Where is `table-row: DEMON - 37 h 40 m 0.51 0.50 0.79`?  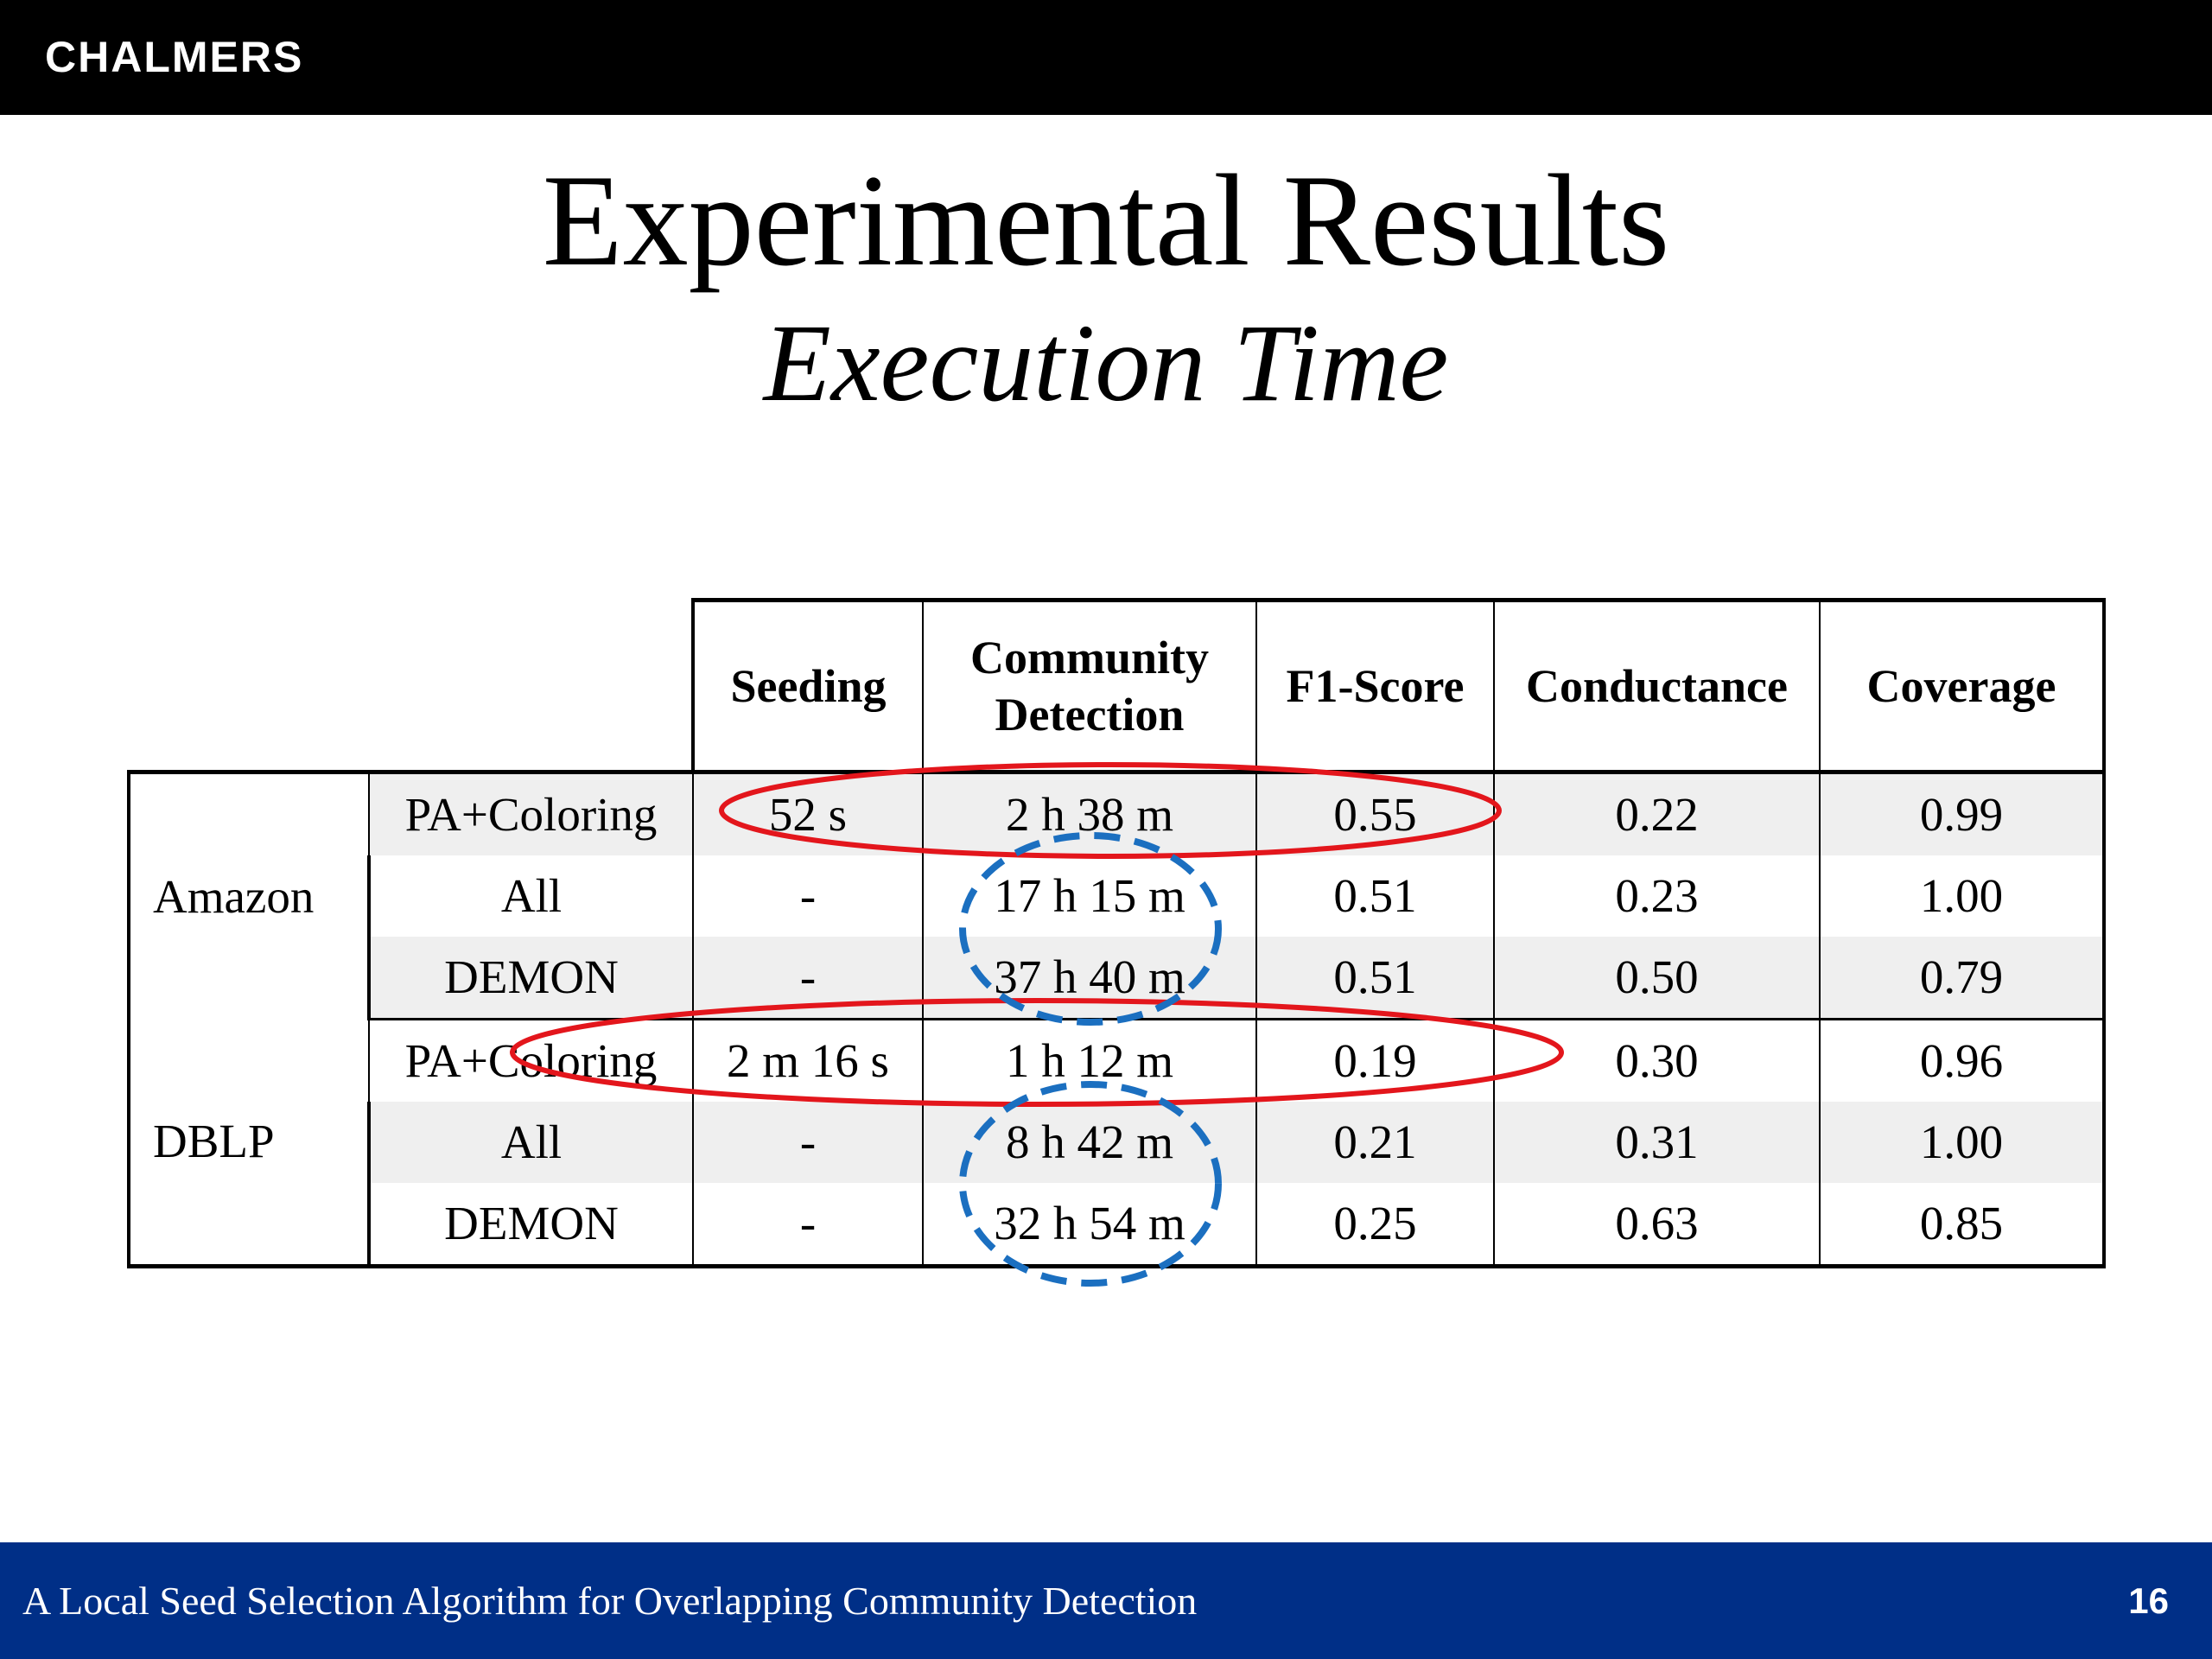 table-row: DEMON - 37 h 40 m 0.51 0.50 0.79 is located at coordinates (1117, 978).